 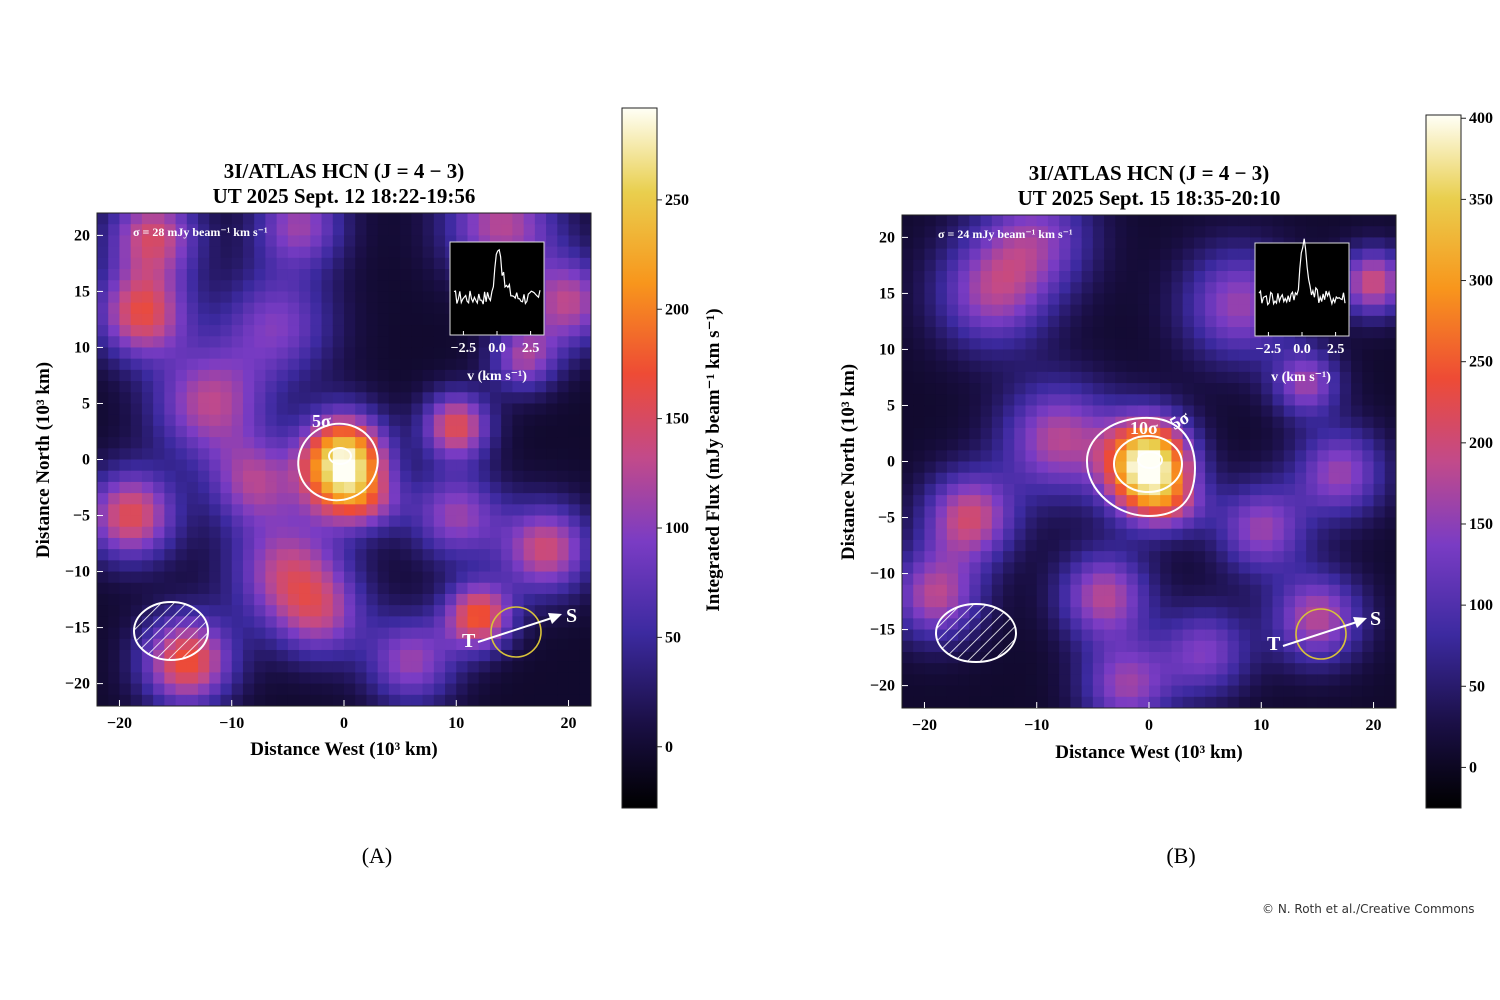 What do you see at coordinates (344, 723) in the screenshot?
I see `x-tick-label: 0` at bounding box center [344, 723].